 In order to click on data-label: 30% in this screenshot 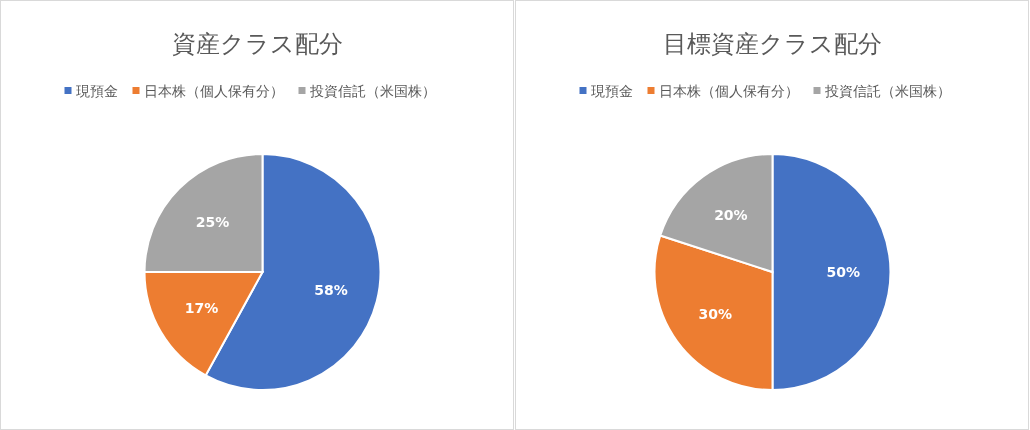, I will do `click(715, 313)`.